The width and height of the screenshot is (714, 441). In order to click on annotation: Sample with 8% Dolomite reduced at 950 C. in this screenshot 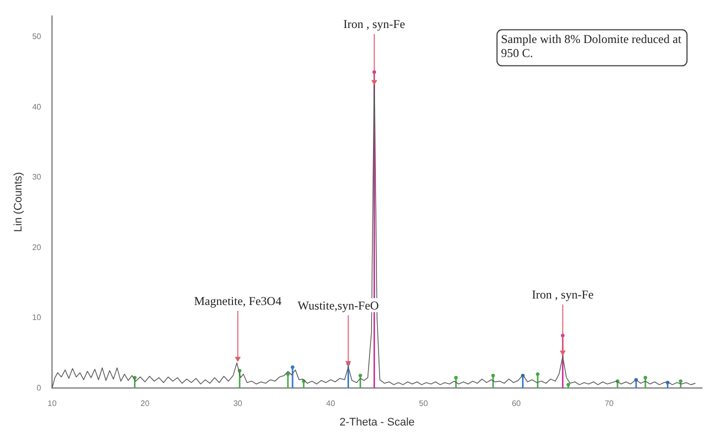, I will do `click(591, 46)`.